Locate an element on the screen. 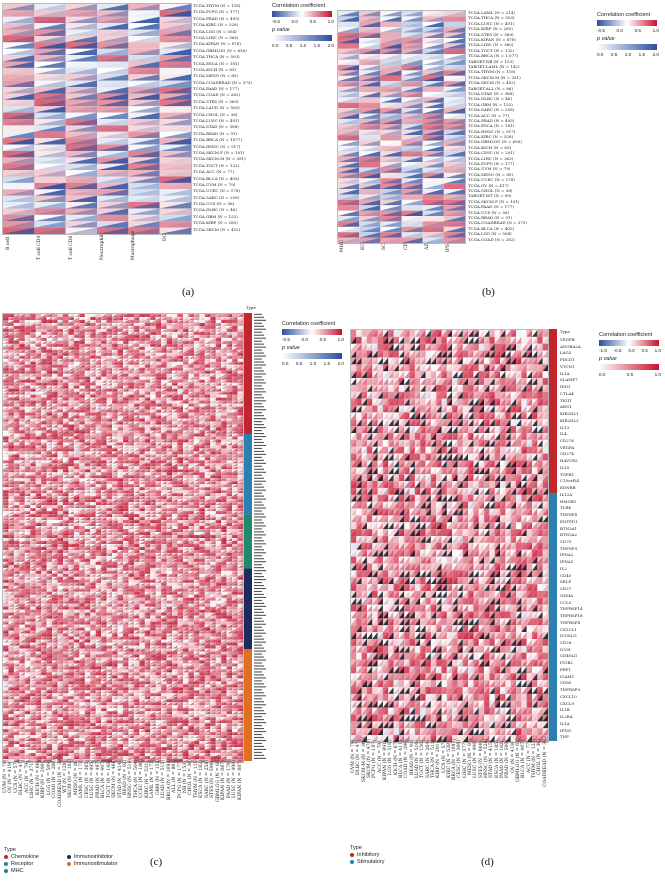 The image size is (665, 889). col-label: AZ is located at coordinates (427, 246).